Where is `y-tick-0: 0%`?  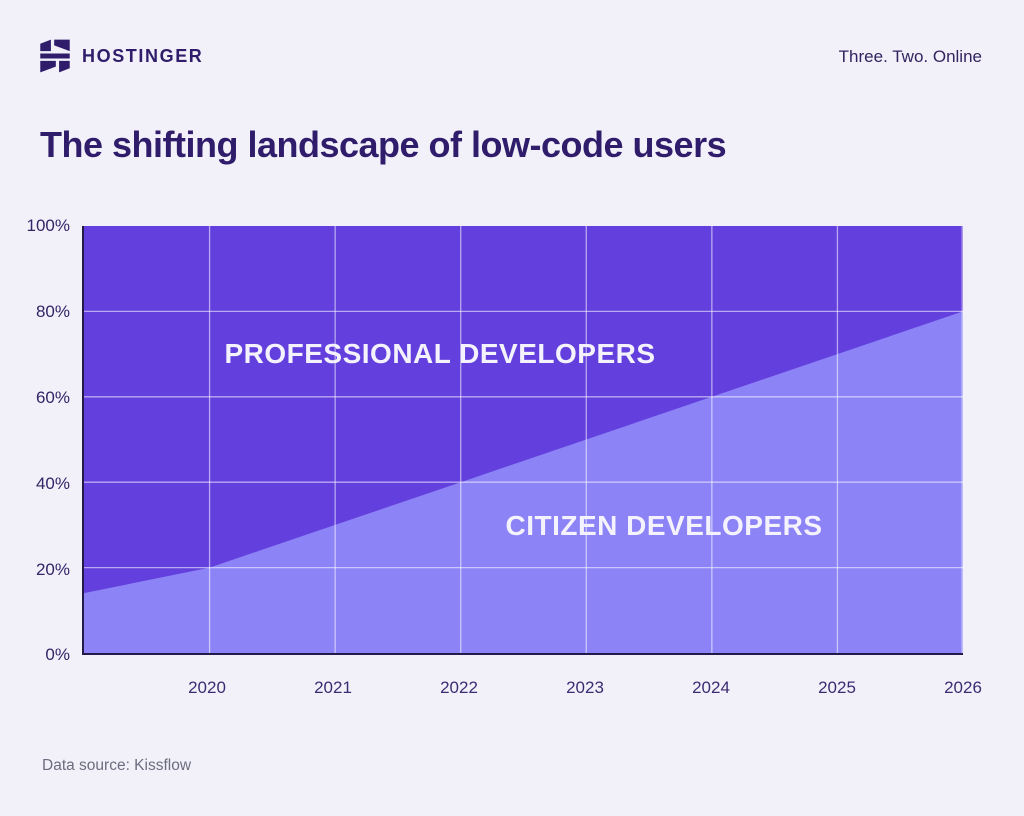
y-tick-0: 0% is located at coordinates (57, 654).